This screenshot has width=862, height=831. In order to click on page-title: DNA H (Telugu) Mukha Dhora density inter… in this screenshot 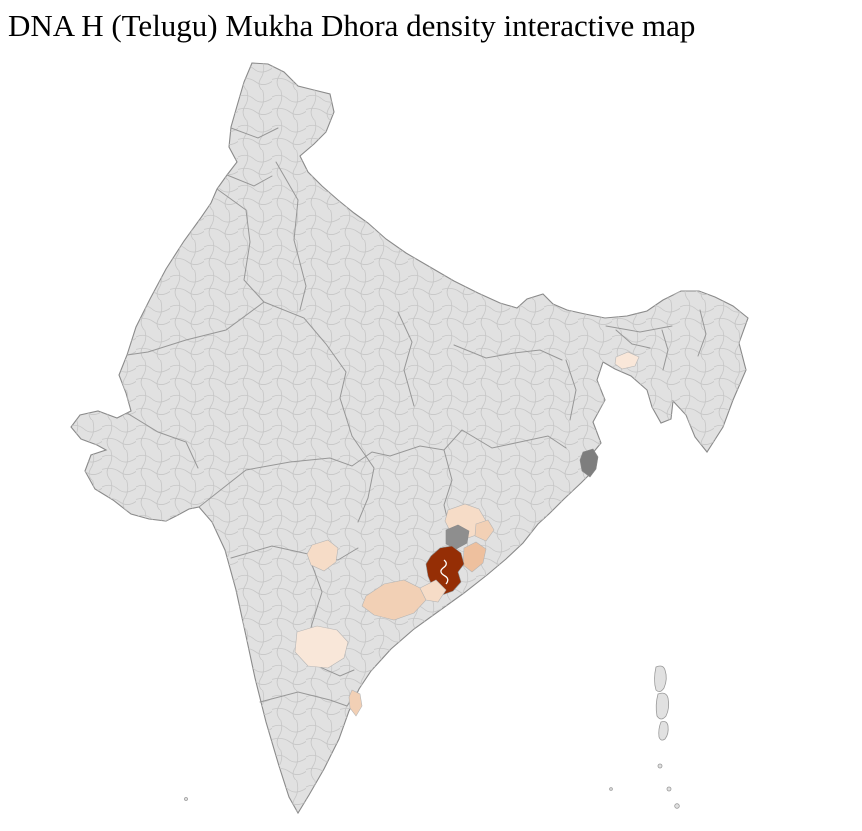, I will do `click(352, 25)`.